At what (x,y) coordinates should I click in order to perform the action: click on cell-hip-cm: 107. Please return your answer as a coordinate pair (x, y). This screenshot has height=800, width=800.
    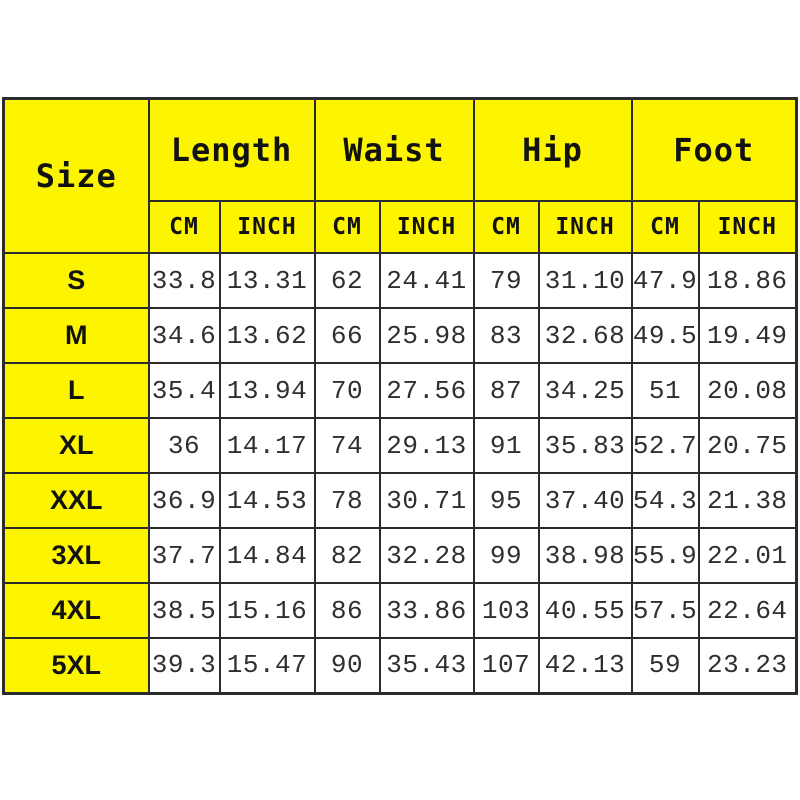
    Looking at the image, I should click on (506, 665).